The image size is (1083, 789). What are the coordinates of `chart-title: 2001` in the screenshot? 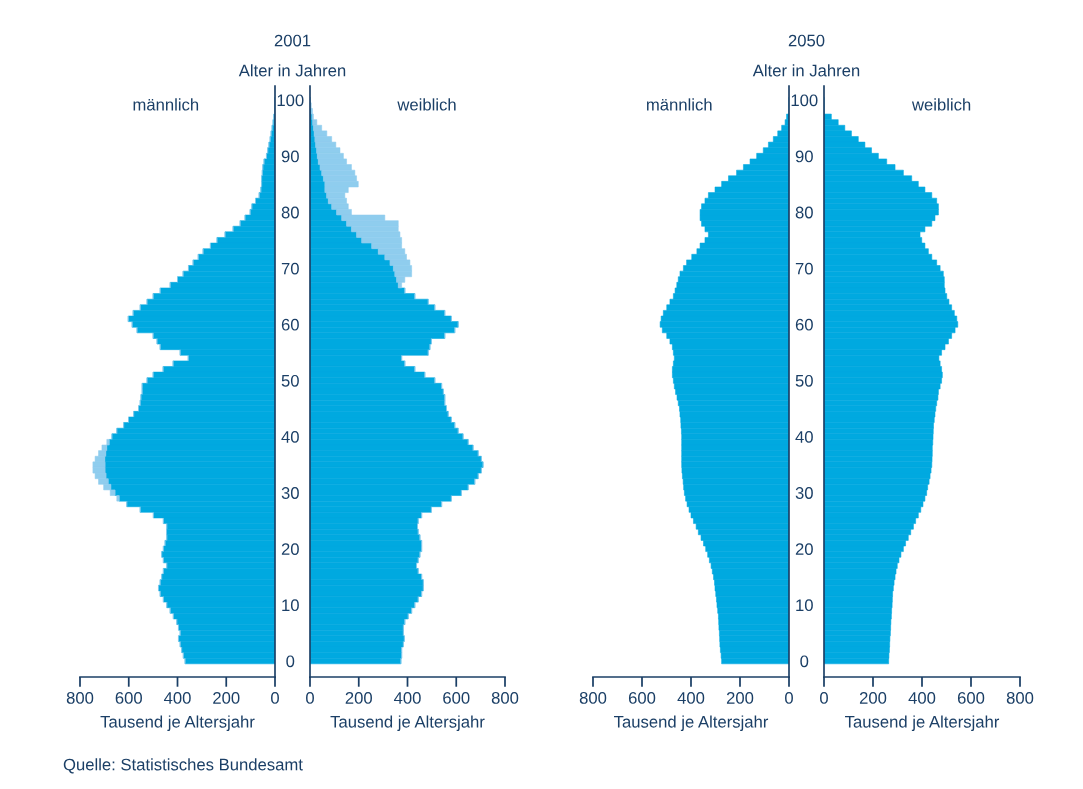 It's located at (292, 40).